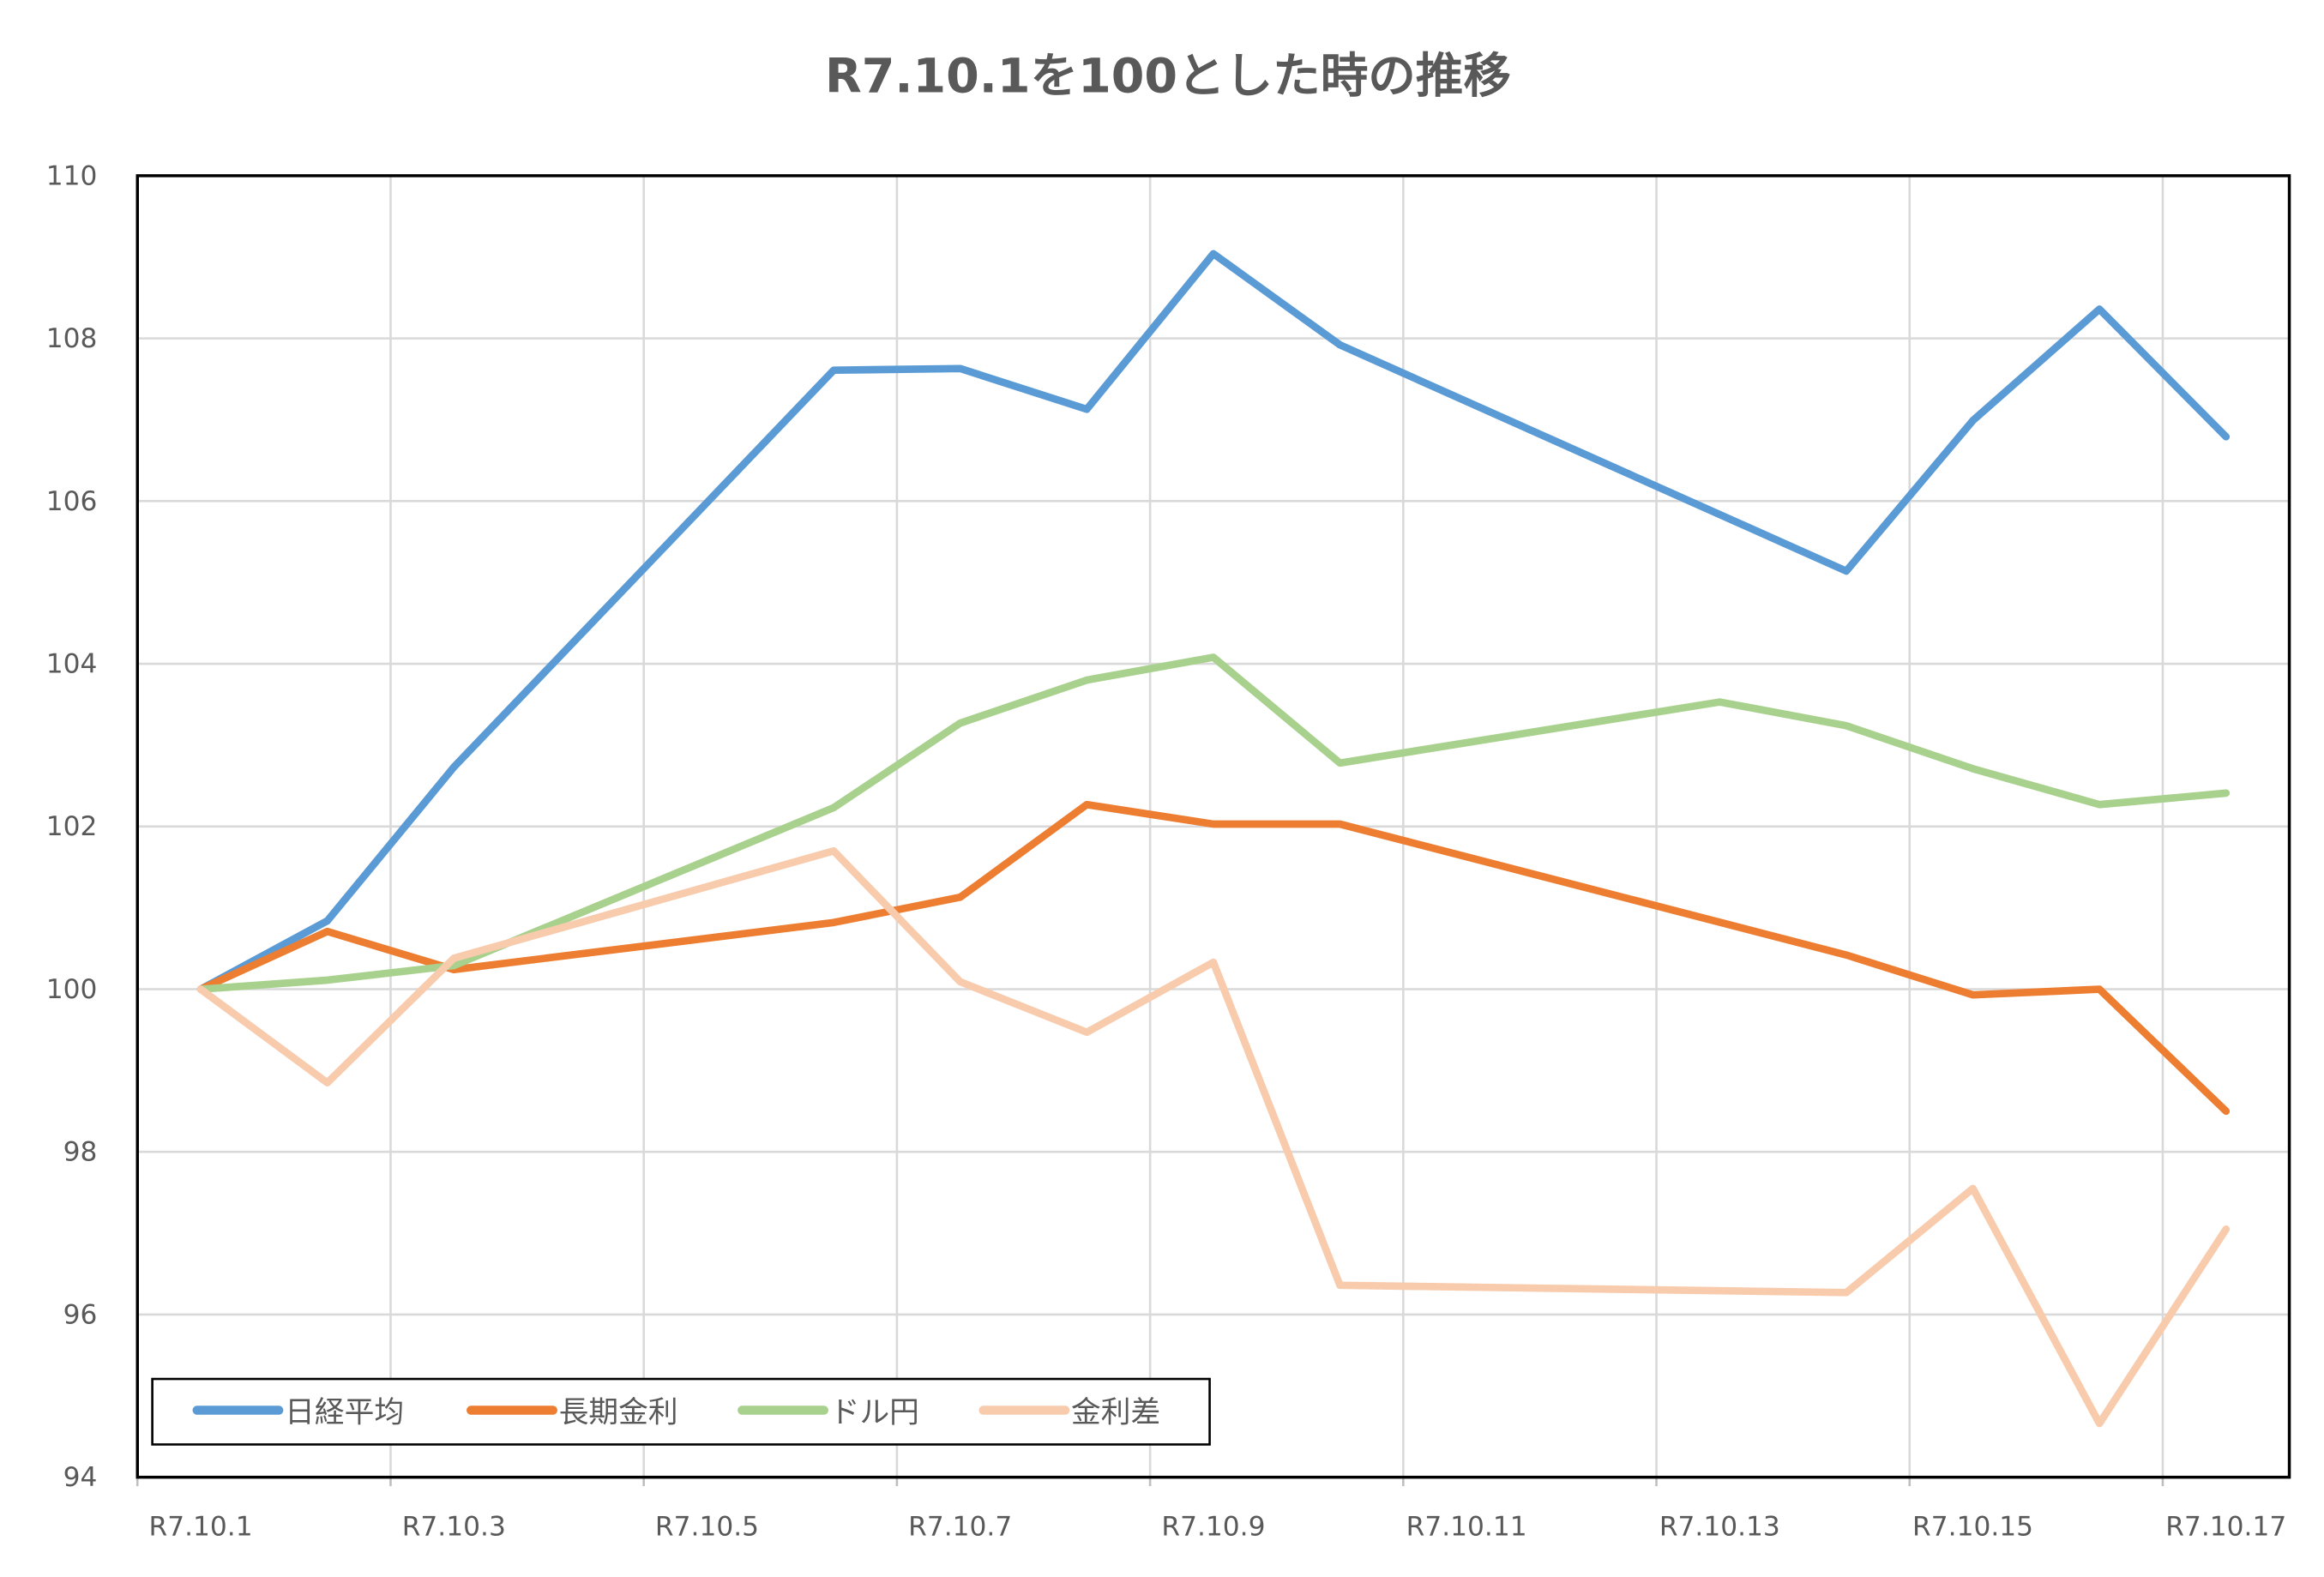  I want to click on y-tick-label: 96, so click(80, 1314).